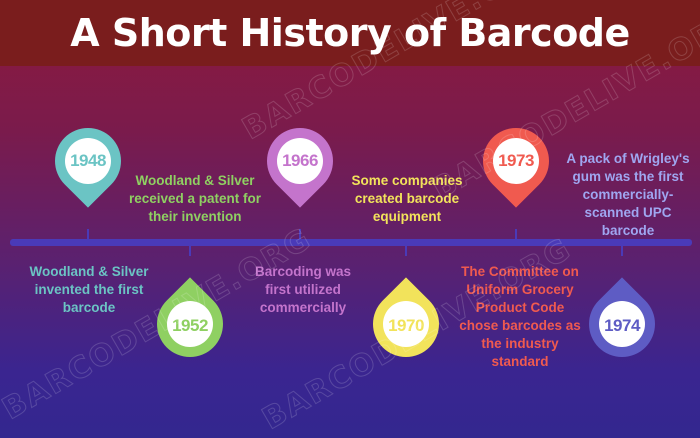 This screenshot has height=438, width=700. I want to click on event-description-1970: Some companies created barcode equipment, so click(407, 198).